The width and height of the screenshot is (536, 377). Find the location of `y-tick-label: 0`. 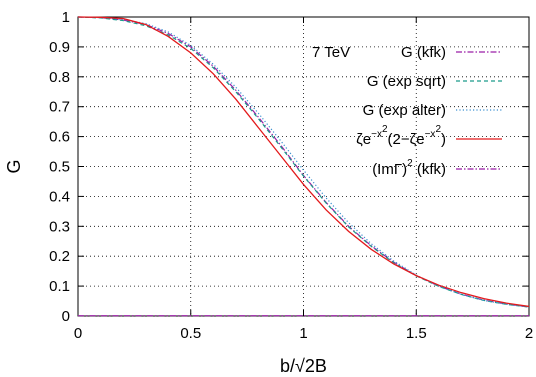

y-tick-label: 0 is located at coordinates (66, 316).